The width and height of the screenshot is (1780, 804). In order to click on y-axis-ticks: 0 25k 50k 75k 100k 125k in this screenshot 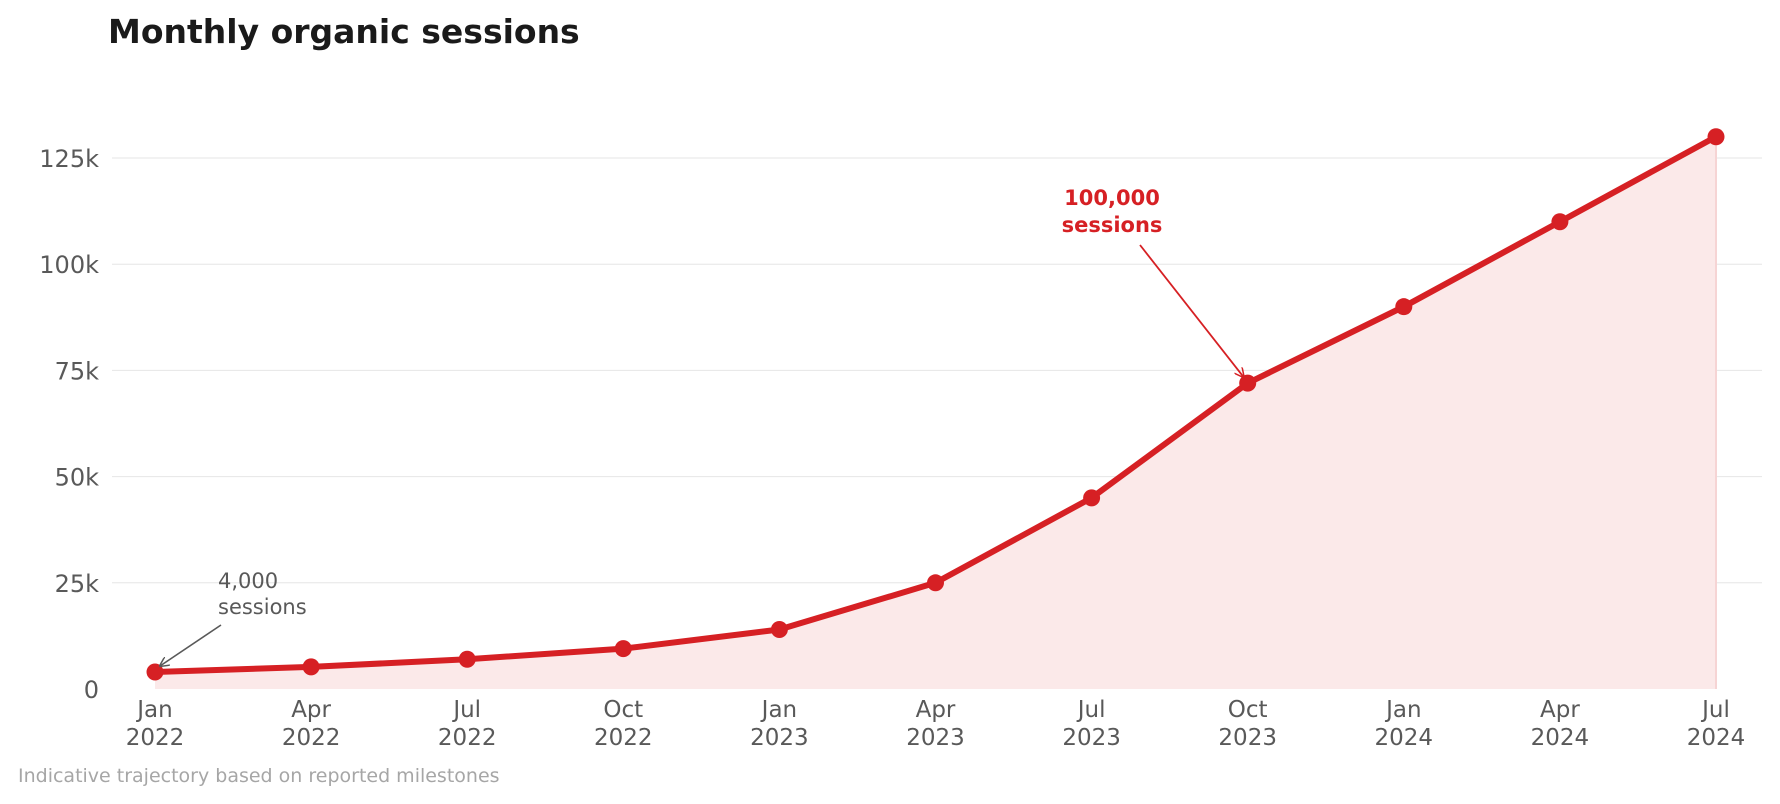, I will do `click(69, 424)`.